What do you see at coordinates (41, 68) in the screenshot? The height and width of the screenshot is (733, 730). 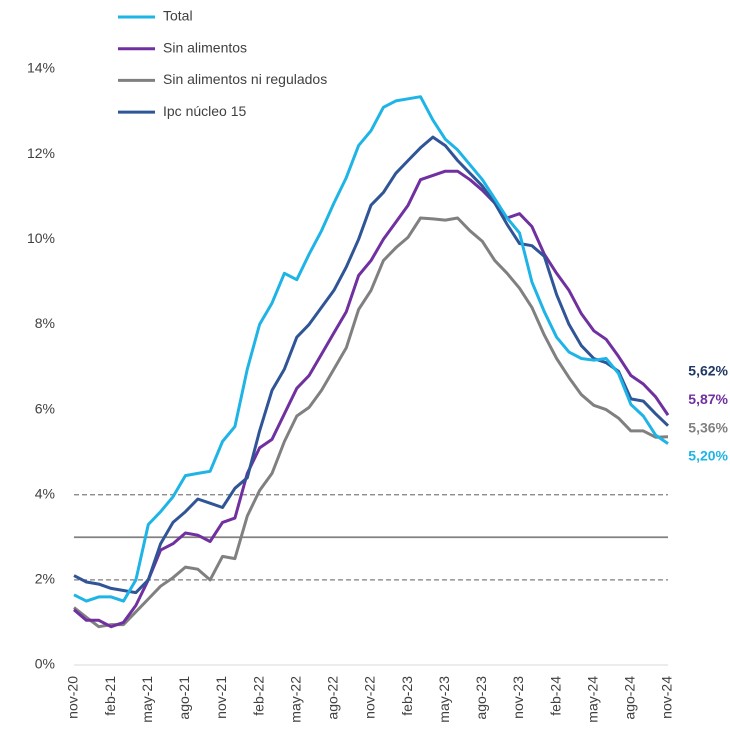 I see `y-tick-label: 14%` at bounding box center [41, 68].